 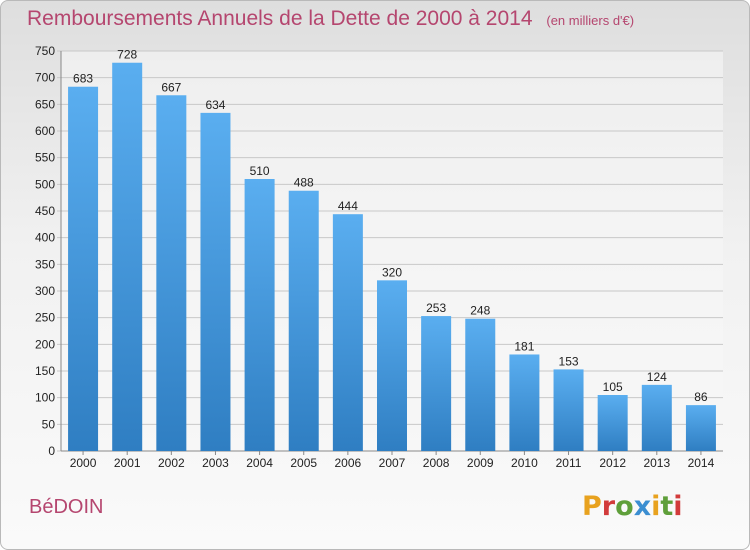 I want to click on bar-2002, so click(x=171, y=273).